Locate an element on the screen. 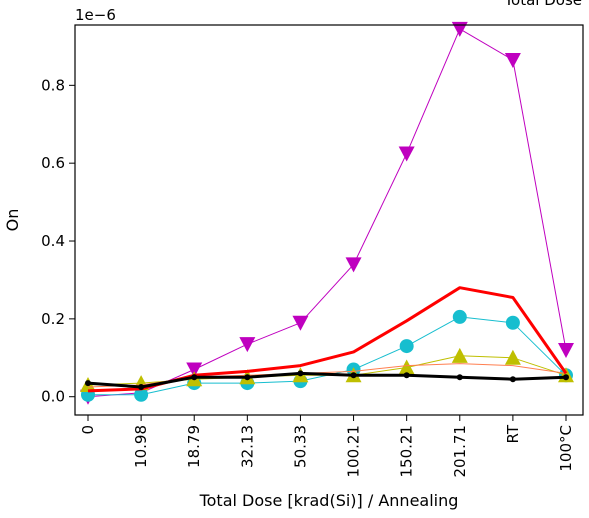  y-tick-label: 0.4 is located at coordinates (53, 241).